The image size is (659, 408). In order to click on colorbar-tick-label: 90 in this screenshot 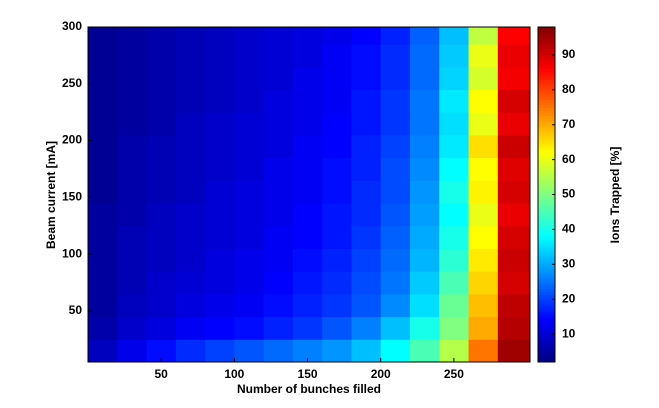, I will do `click(569, 54)`.